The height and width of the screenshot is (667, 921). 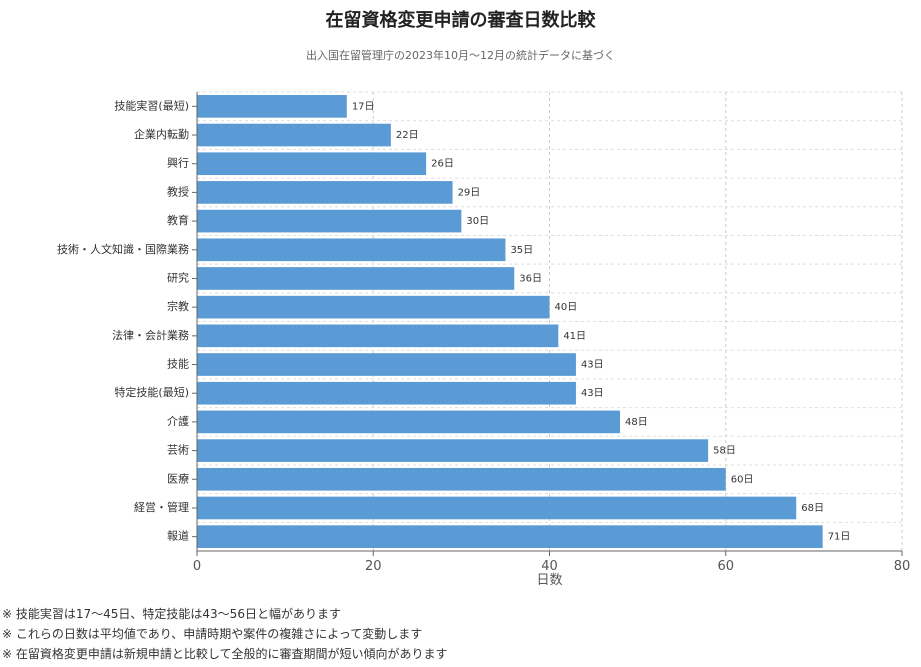 I want to click on x-axis-title: 日数, so click(x=549, y=580).